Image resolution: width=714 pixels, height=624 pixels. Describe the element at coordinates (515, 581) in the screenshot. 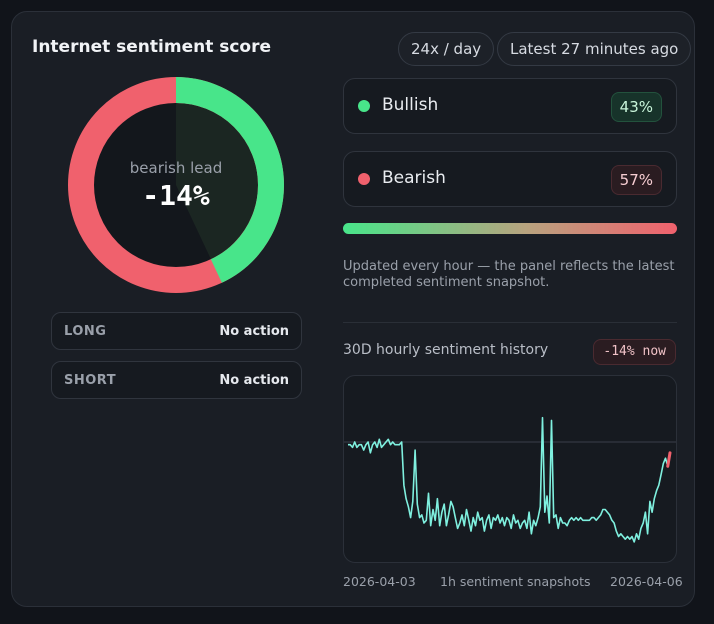

I see `history-x-caption: 1h sentiment snapshots` at that location.